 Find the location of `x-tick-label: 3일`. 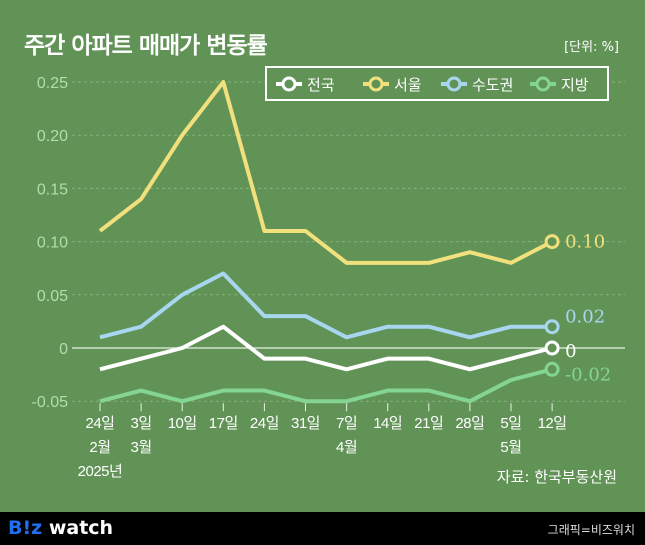

x-tick-label: 3일 is located at coordinates (141, 423).